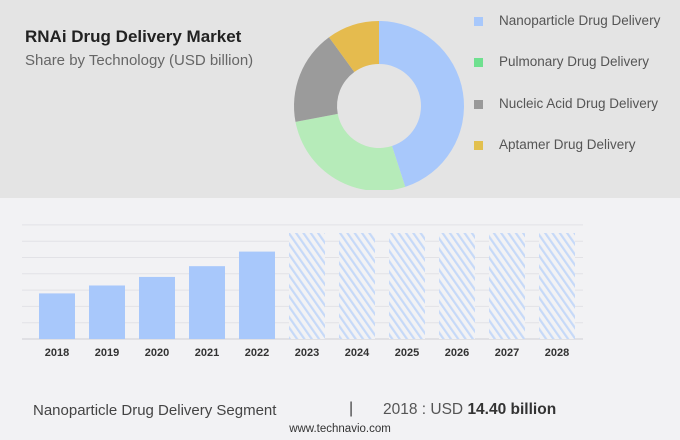 The width and height of the screenshot is (680, 440). Describe the element at coordinates (257, 353) in the screenshot. I see `x-tick-label: 2022` at that location.